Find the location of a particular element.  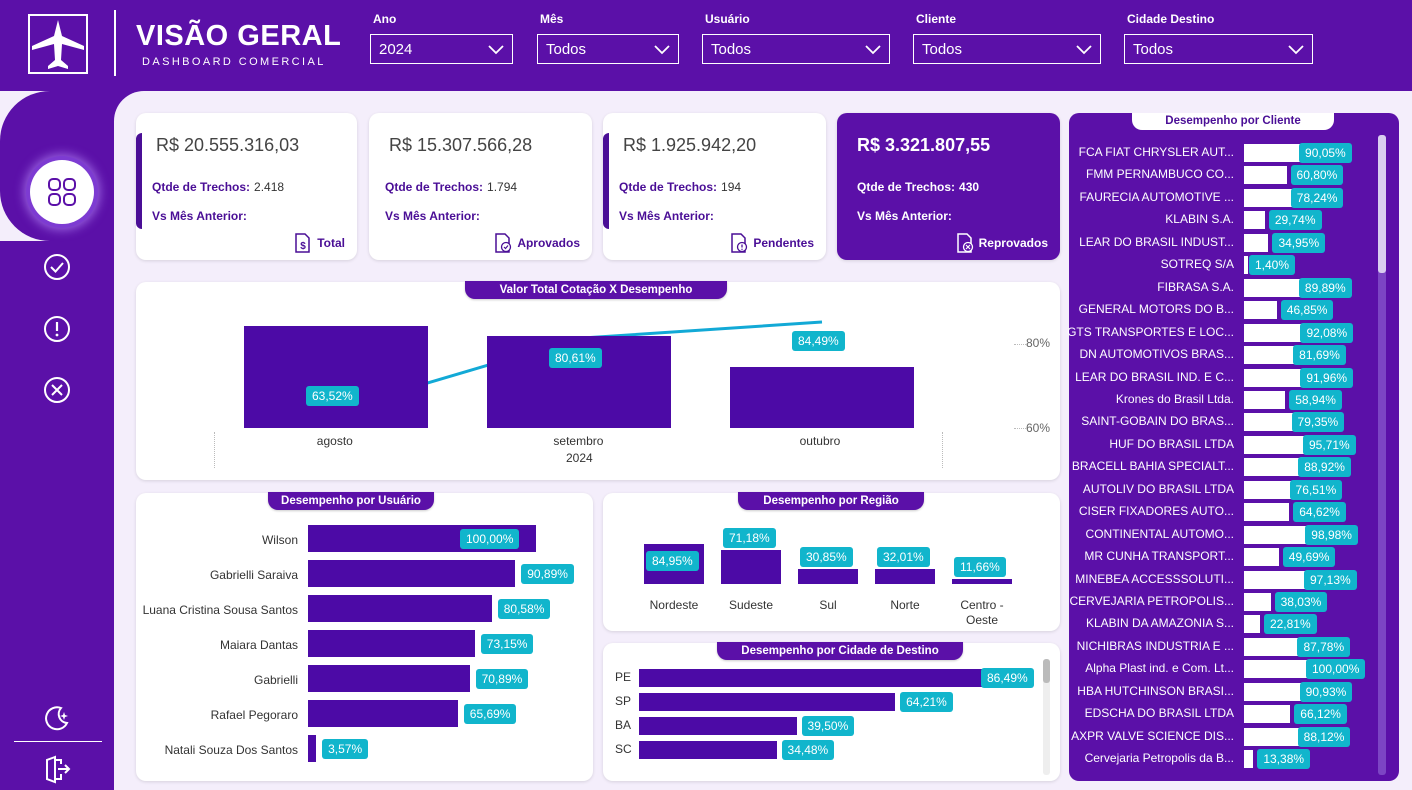

client-row: NICHIBRAS INDUSTRIA E ... 87,78% is located at coordinates (1224, 647).